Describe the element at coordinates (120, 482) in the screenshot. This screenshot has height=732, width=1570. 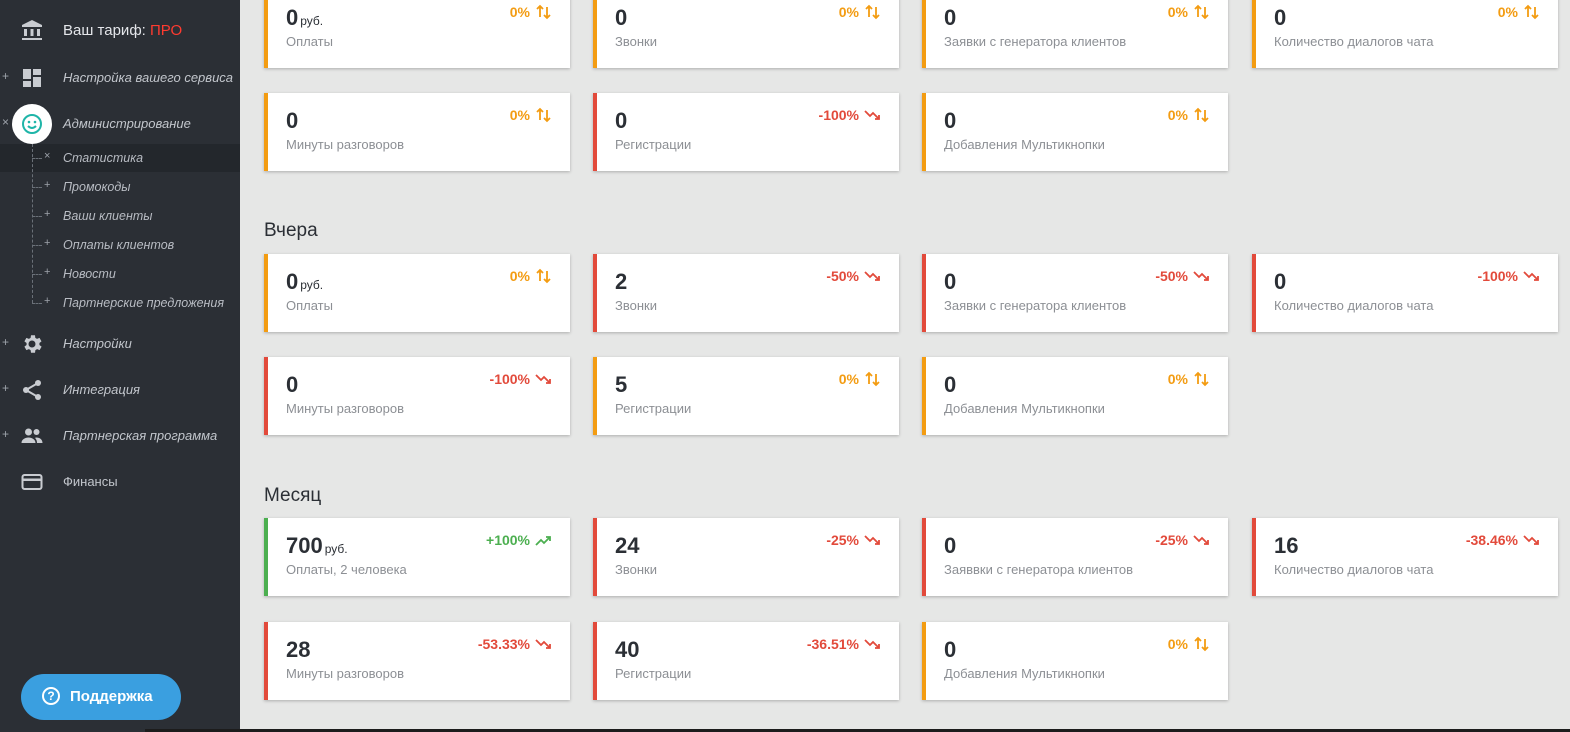
I see `nav-item-finances: Финансы` at that location.